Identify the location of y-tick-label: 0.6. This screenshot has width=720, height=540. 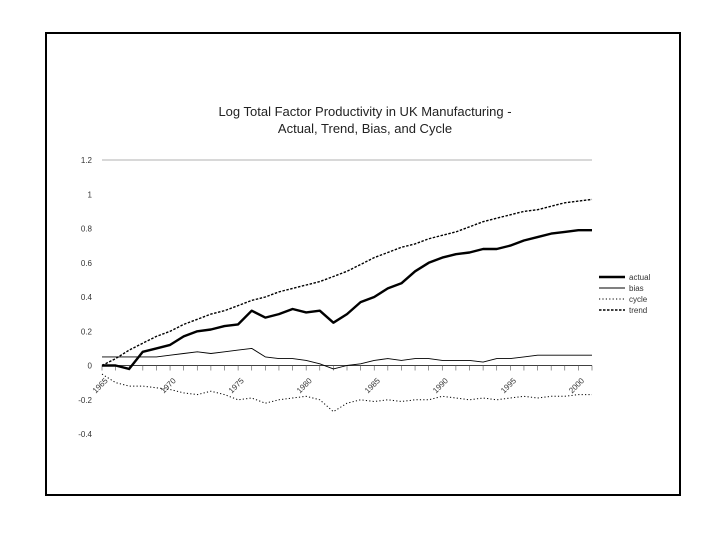
(87, 263).